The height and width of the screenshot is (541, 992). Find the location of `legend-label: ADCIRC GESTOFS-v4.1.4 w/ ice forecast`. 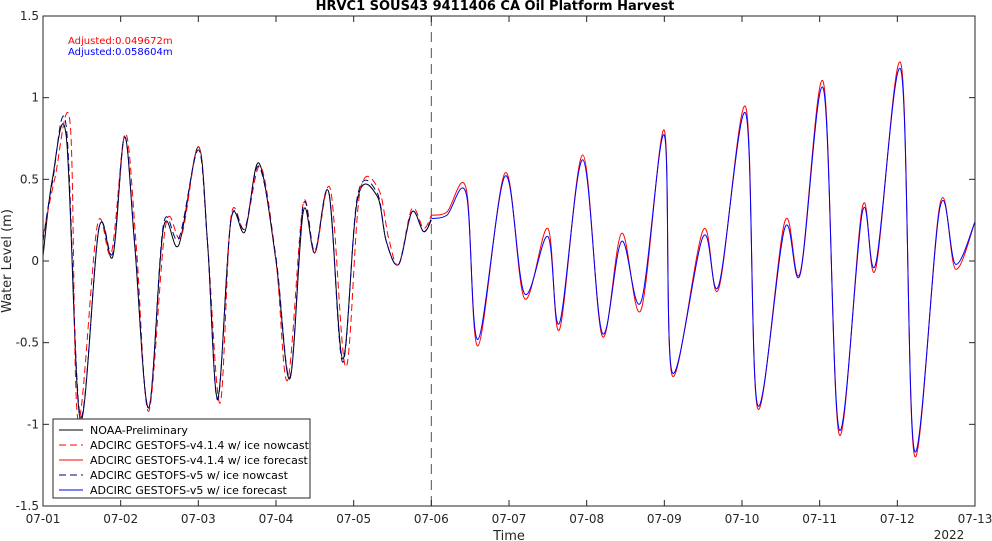

legend-label: ADCIRC GESTOFS-v4.1.4 w/ ice forecast is located at coordinates (199, 460).